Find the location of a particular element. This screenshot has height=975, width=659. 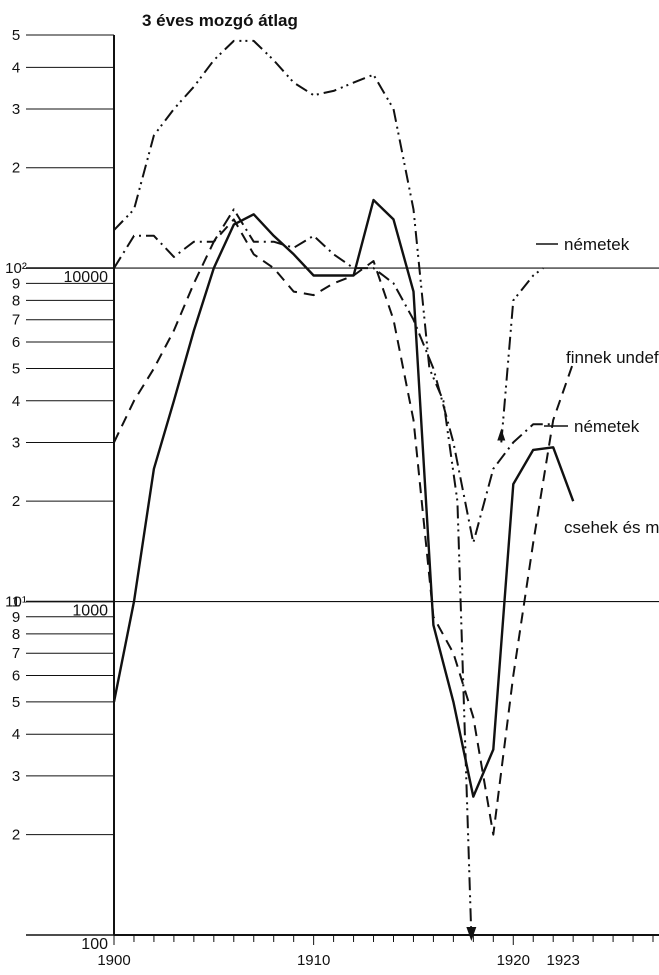

series-label: finnek undefined is located at coordinates (612, 357).